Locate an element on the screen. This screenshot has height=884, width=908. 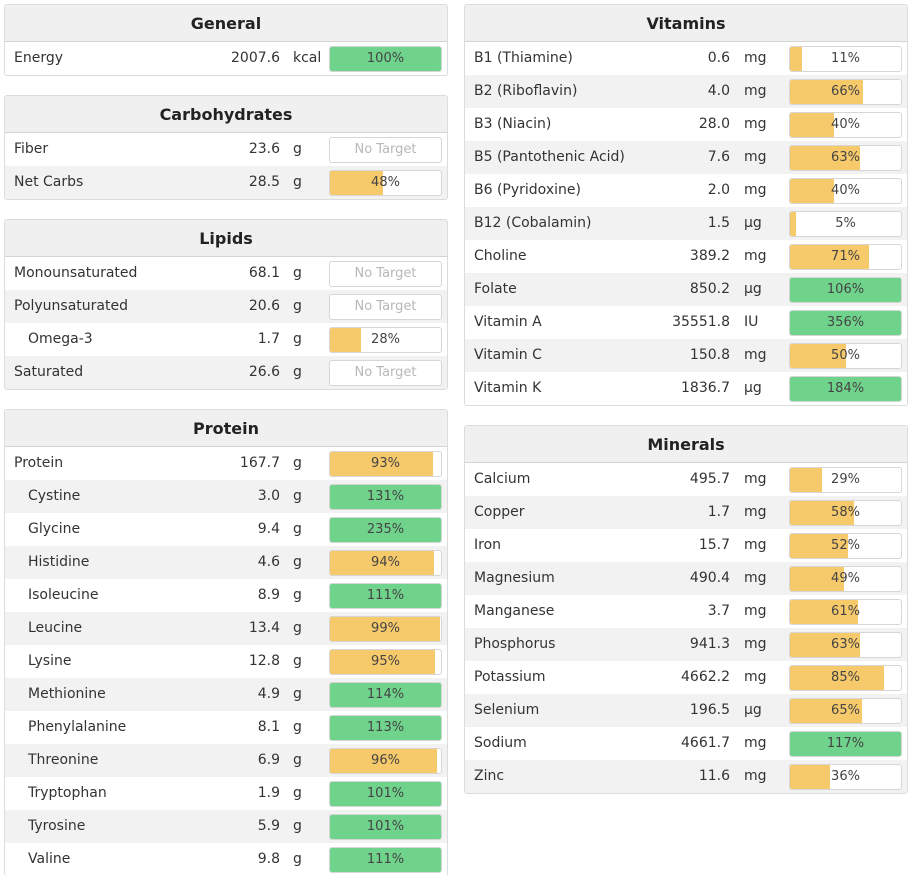
nutrient-row: Selenium 196.5 µg 65% is located at coordinates (686, 710).